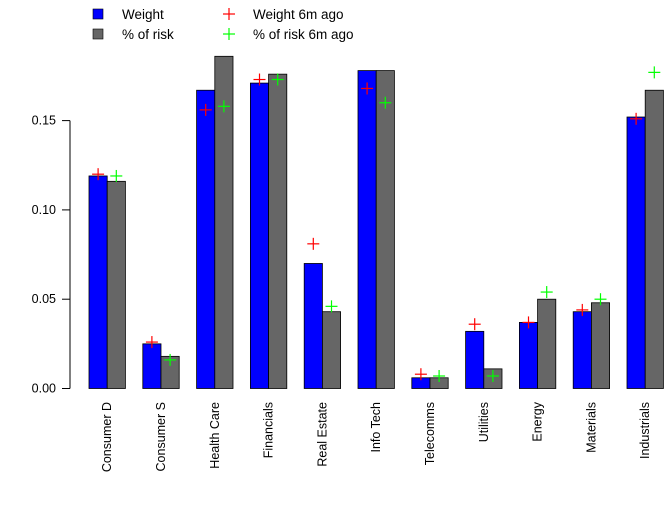 This screenshot has width=667, height=517. What do you see at coordinates (223, 106) in the screenshot?
I see `marker-of-risk-6m-ago-health-care` at bounding box center [223, 106].